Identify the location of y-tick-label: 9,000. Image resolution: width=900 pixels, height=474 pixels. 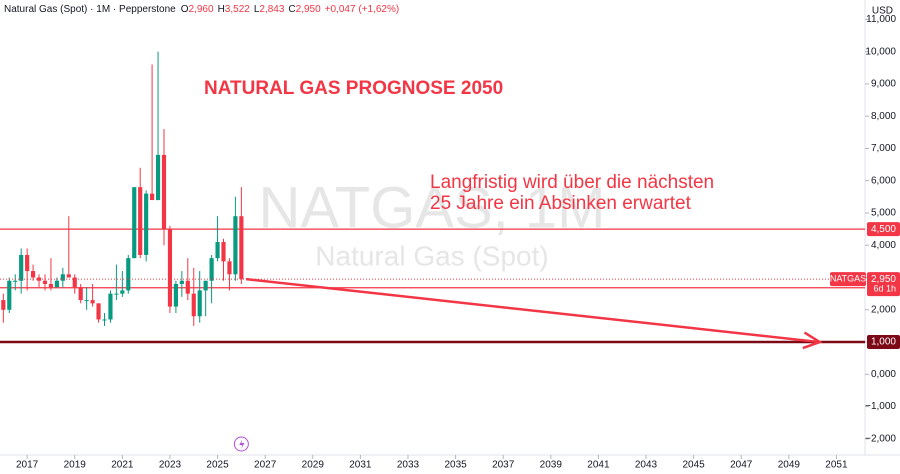
(883, 84).